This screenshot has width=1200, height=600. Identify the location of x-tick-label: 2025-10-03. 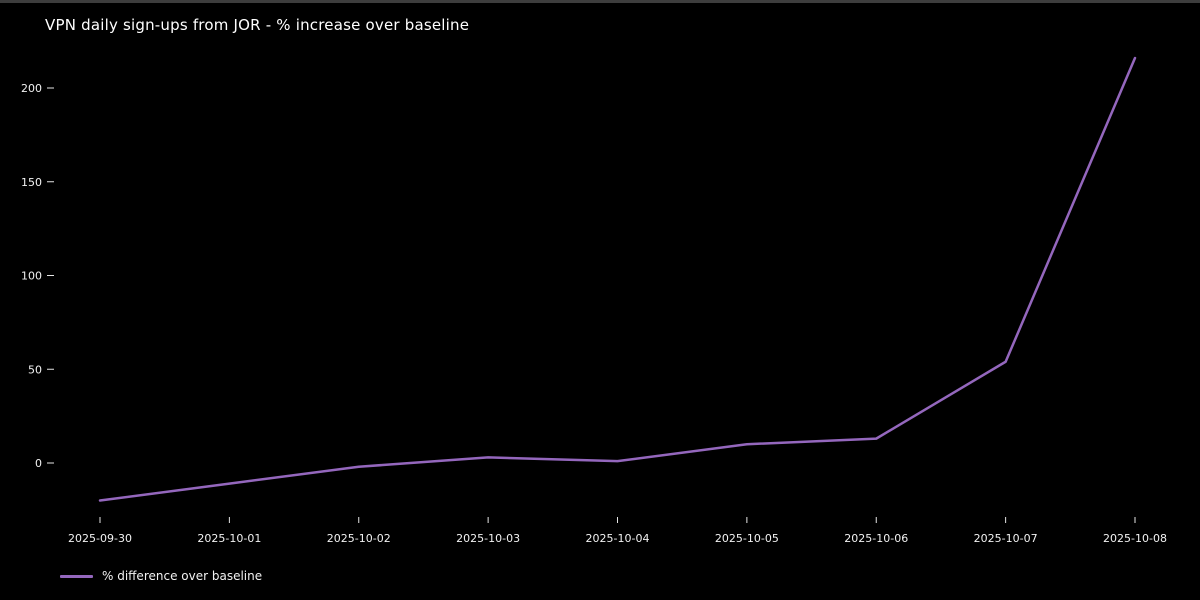
(488, 538).